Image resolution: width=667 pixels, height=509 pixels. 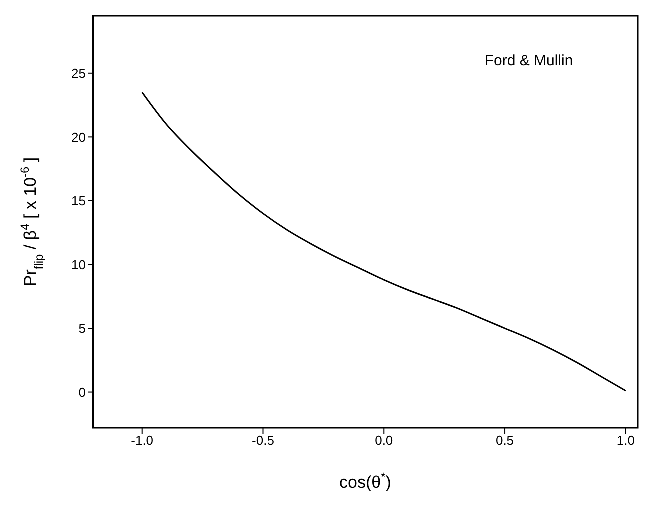 I want to click on y-tick-label: 0, so click(x=82, y=392).